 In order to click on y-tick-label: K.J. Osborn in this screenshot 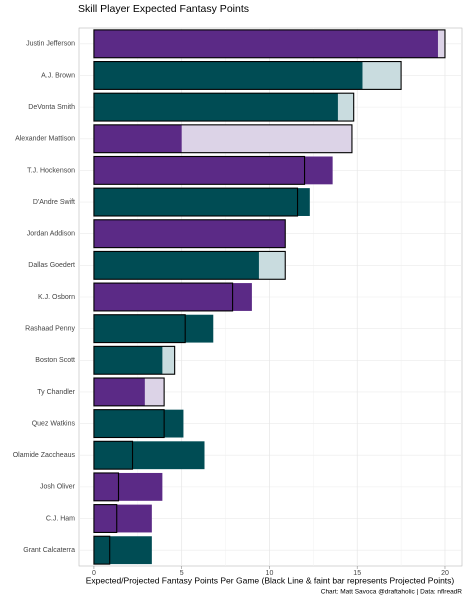, I will do `click(56, 297)`.